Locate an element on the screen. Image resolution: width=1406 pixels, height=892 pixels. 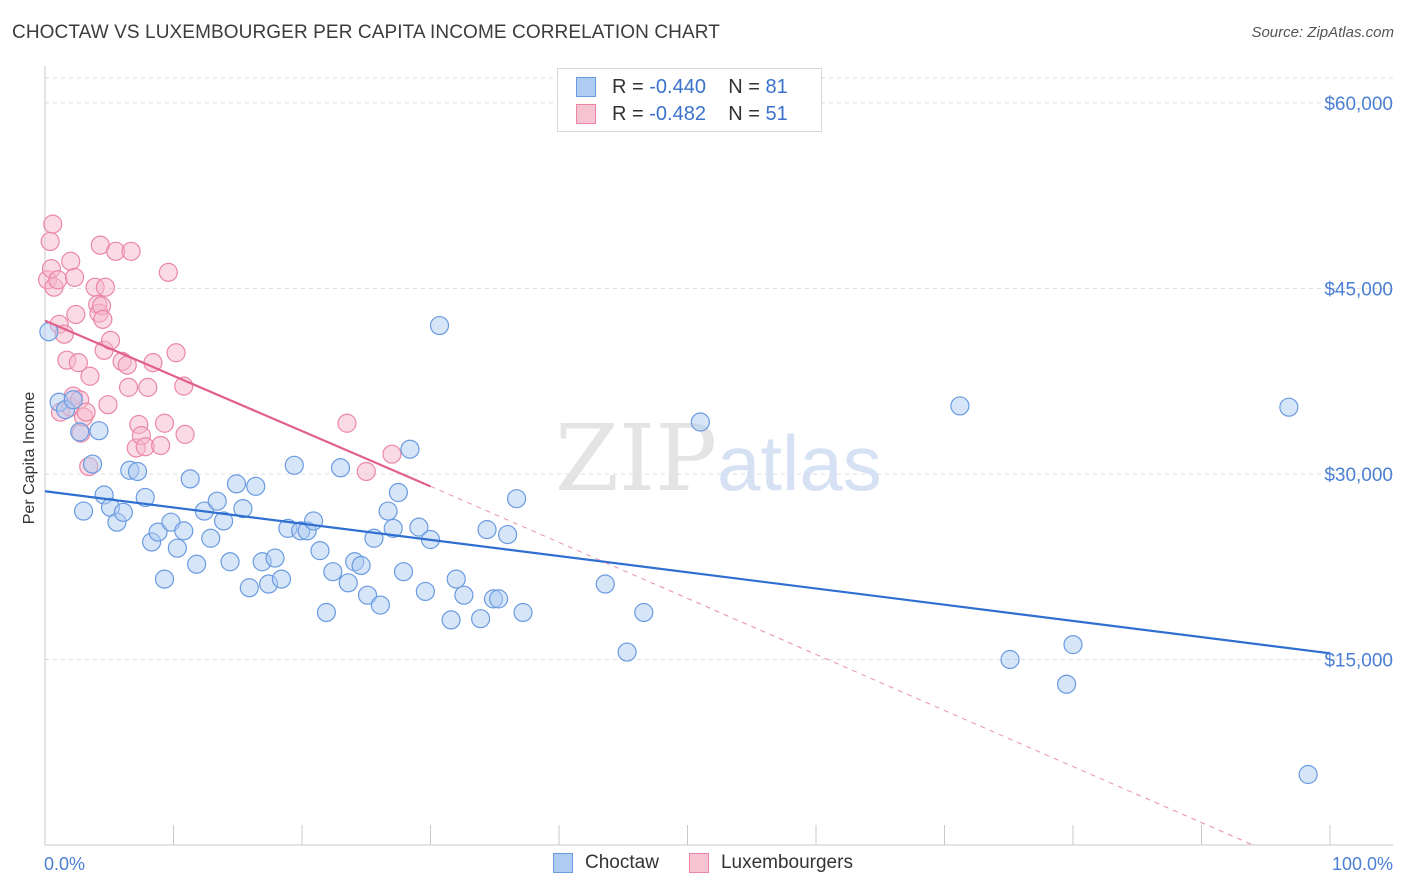
n-value: 51 is located at coordinates (776, 113).